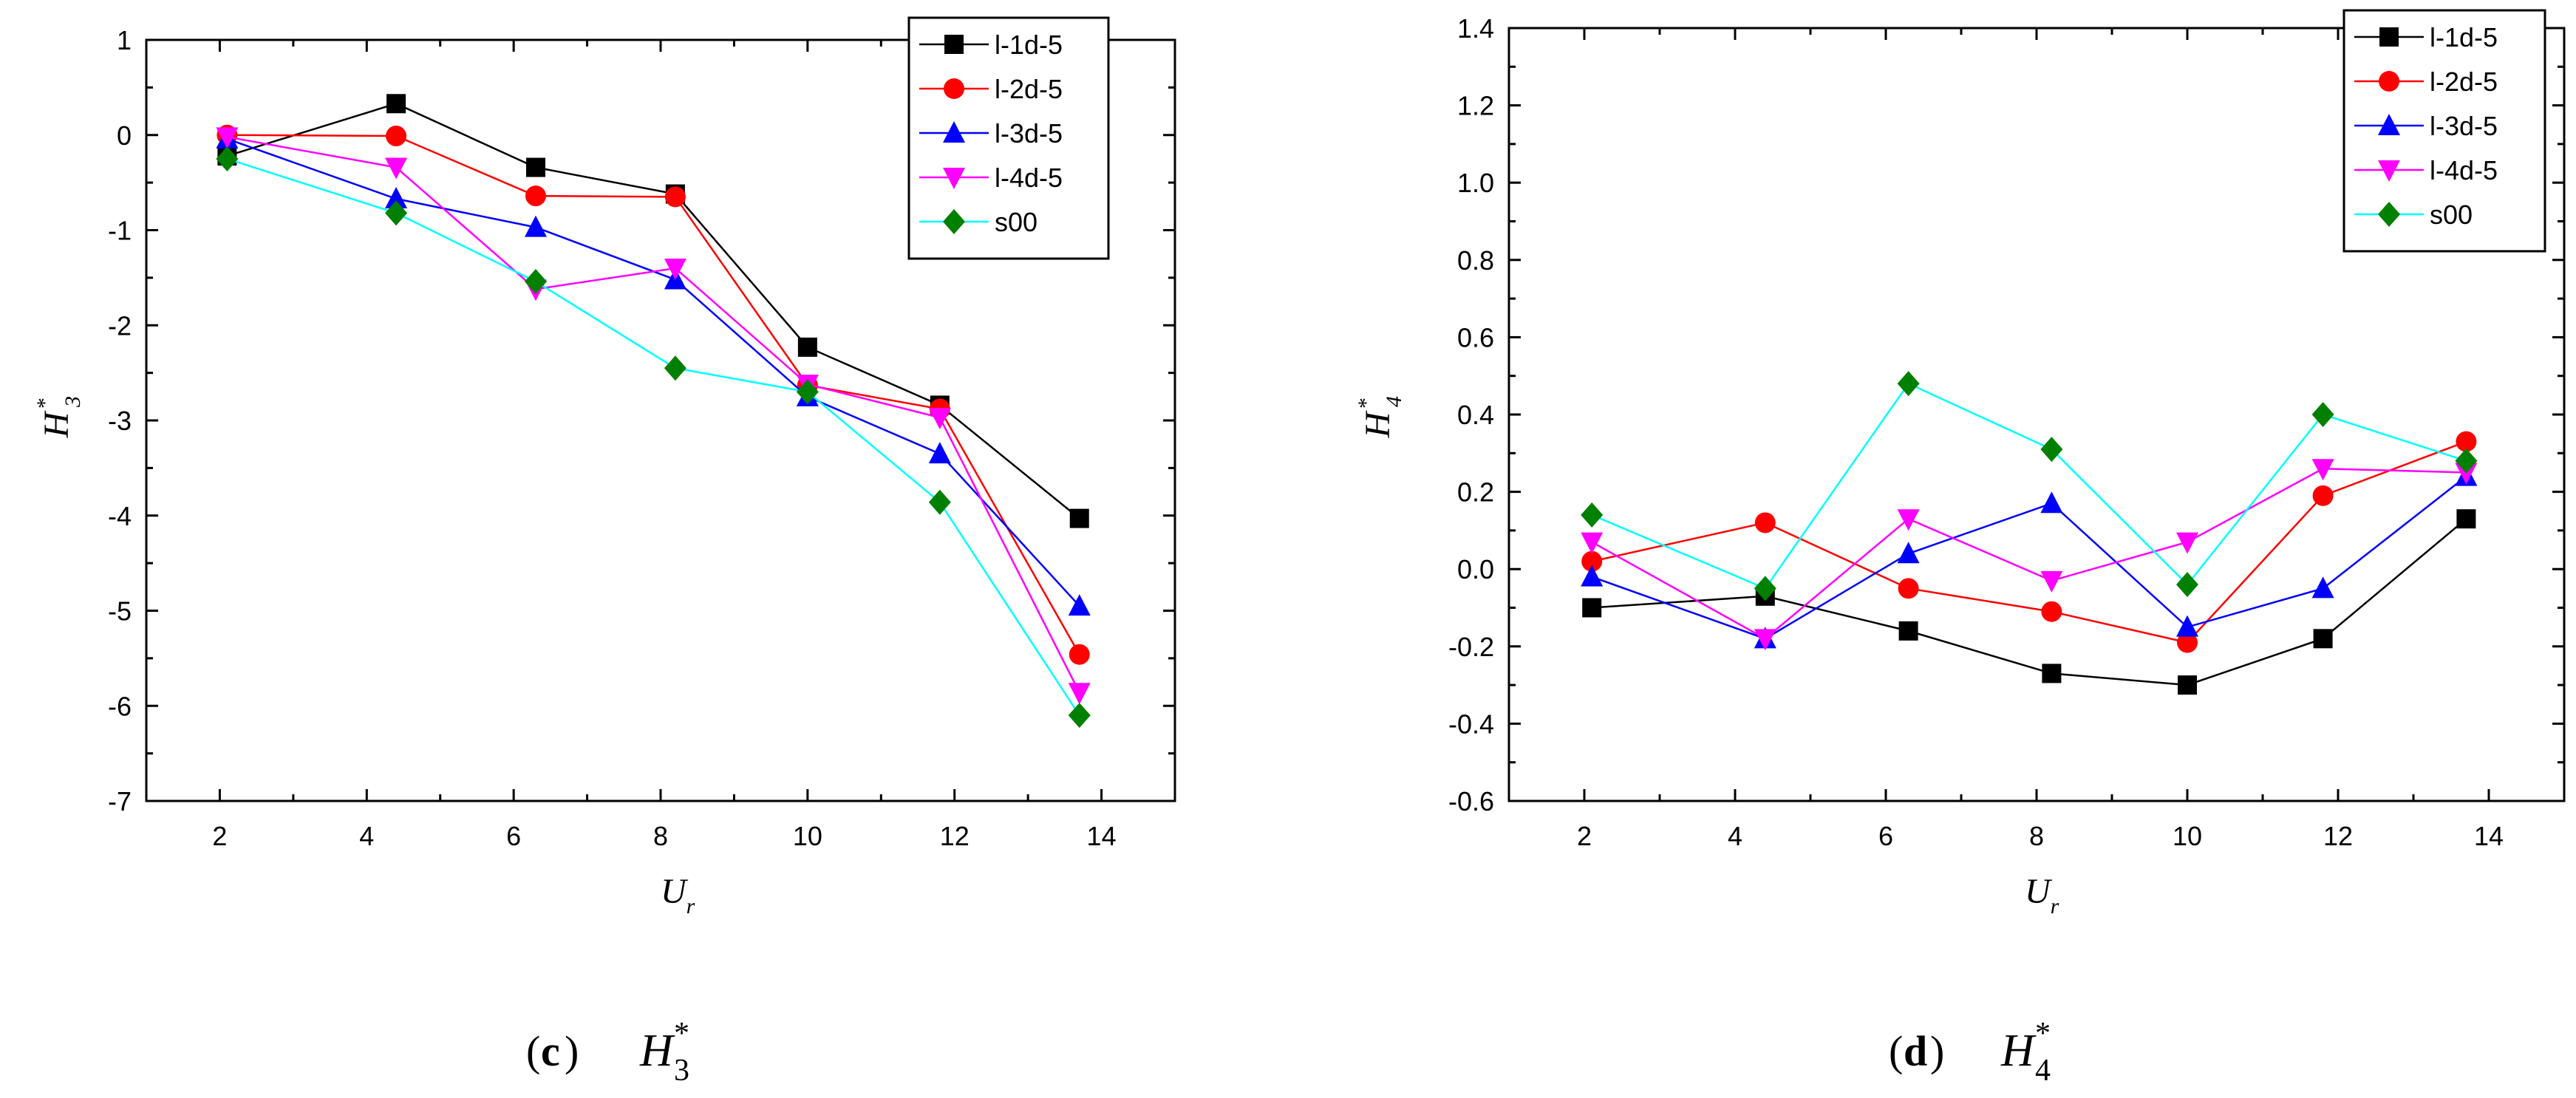 This screenshot has width=2576, height=1098. I want to click on panel-d-y-axis-symbol: H, so click(1377, 424).